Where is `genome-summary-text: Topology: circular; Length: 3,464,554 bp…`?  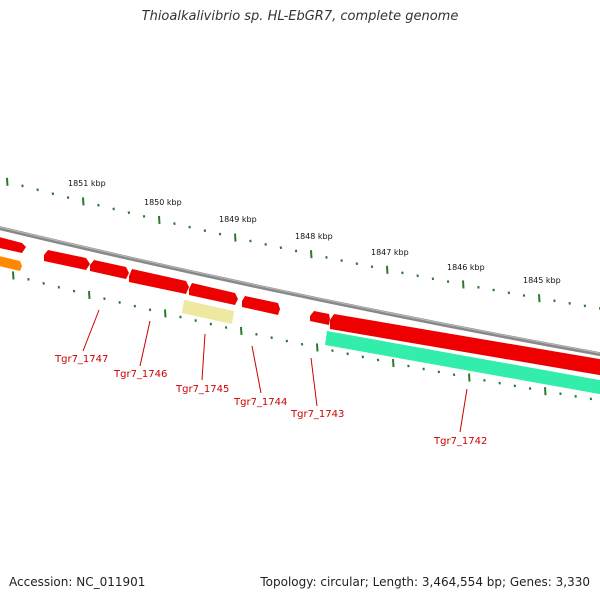
genome-summary-text: Topology: circular; Length: 3,464,554 bp… is located at coordinates (425, 582).